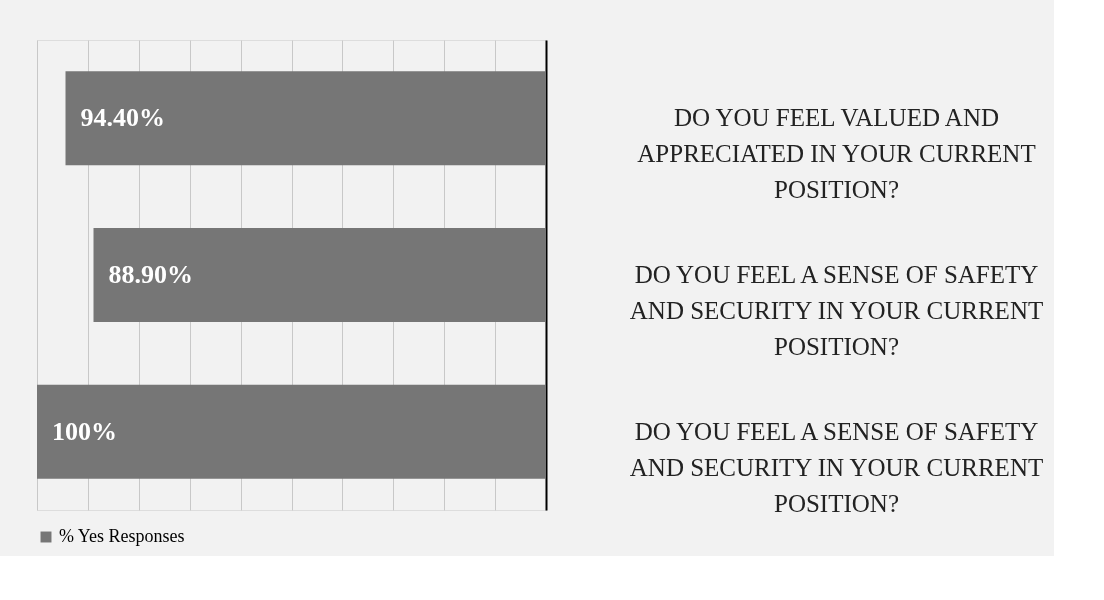 This screenshot has height=600, width=1104. What do you see at coordinates (150, 274) in the screenshot?
I see `data-label: 88.90%` at bounding box center [150, 274].